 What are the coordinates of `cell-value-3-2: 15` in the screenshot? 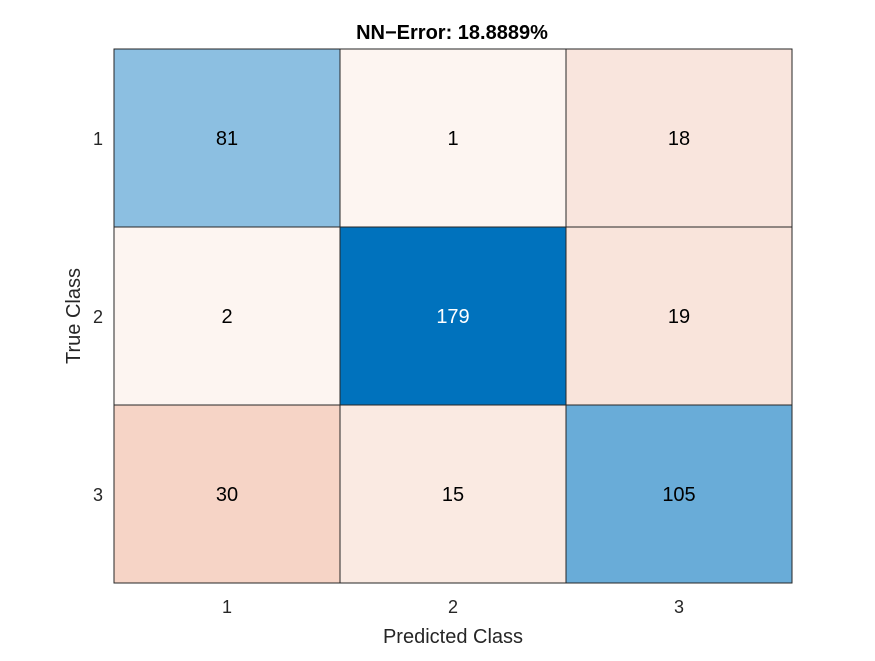 It's located at (453, 495).